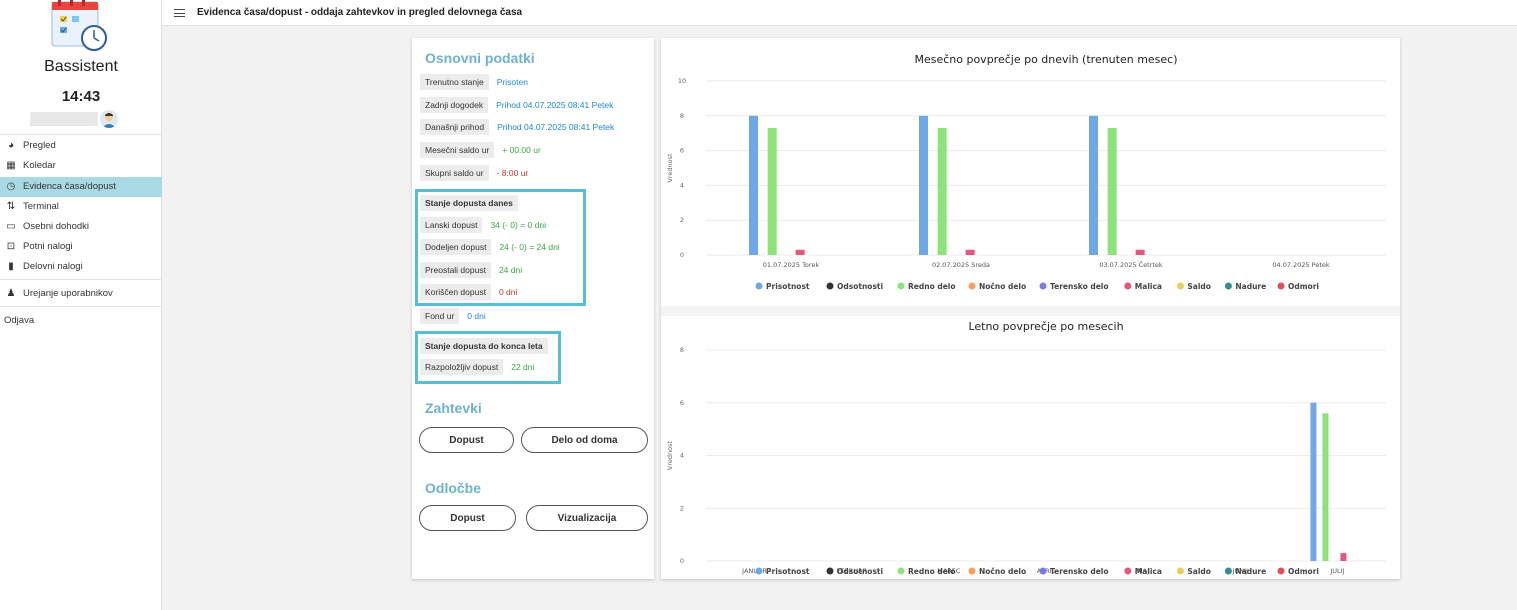  Describe the element at coordinates (474, 173) in the screenshot. I see `info-row-total-balance: Skupni saldo ur - 8:00 ur` at that location.